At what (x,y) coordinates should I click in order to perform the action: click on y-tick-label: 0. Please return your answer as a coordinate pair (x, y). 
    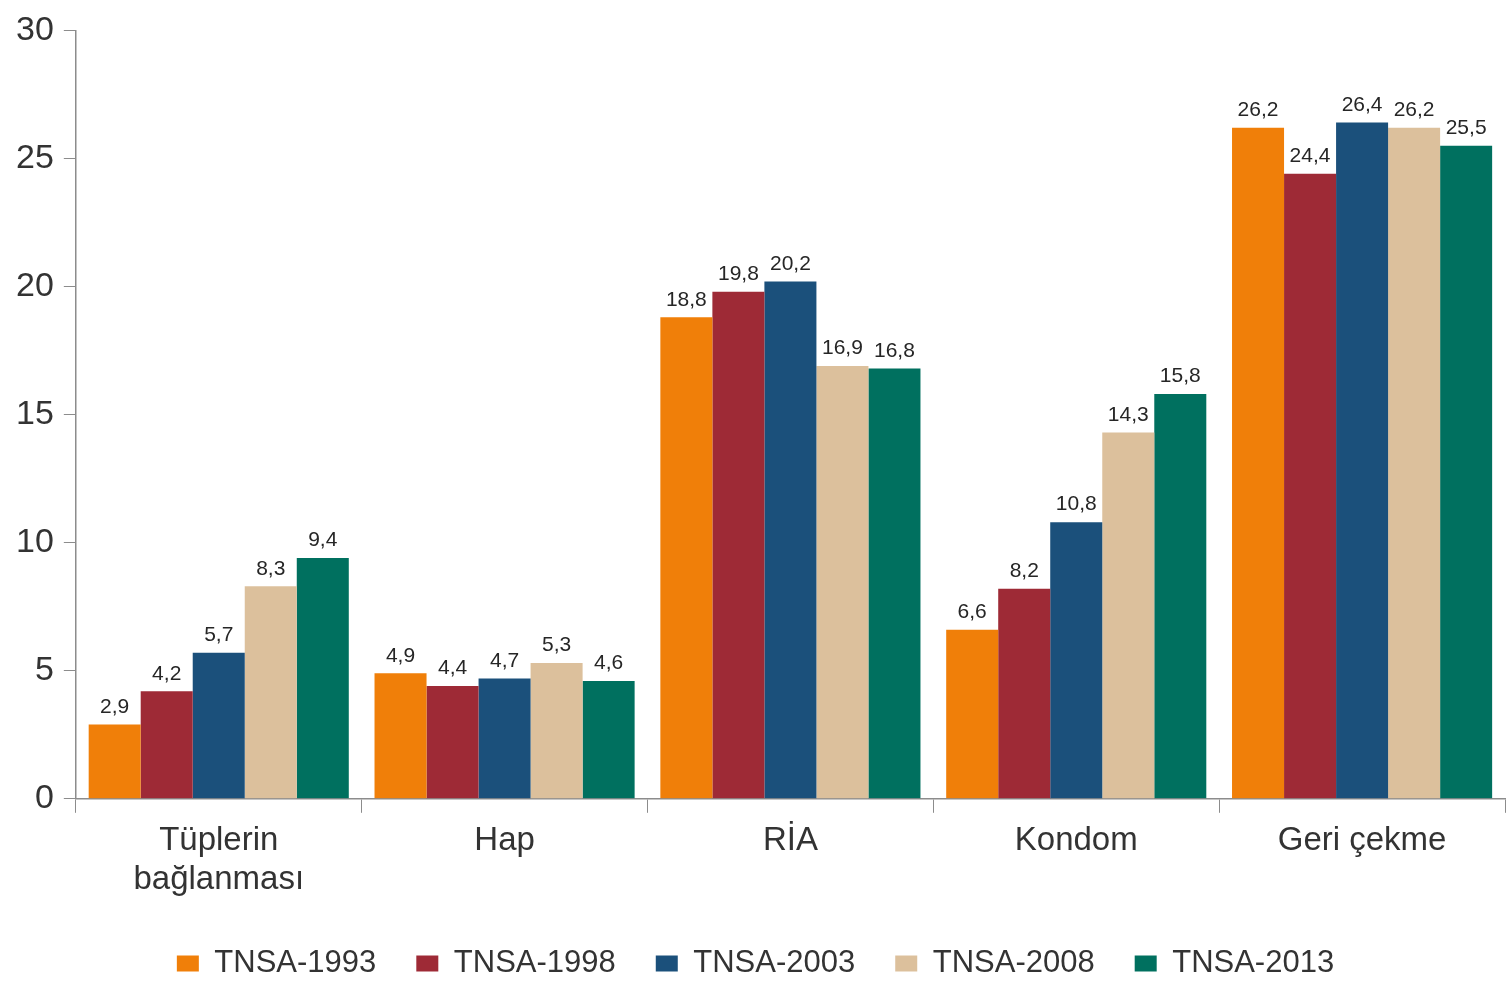
    Looking at the image, I should click on (44, 796).